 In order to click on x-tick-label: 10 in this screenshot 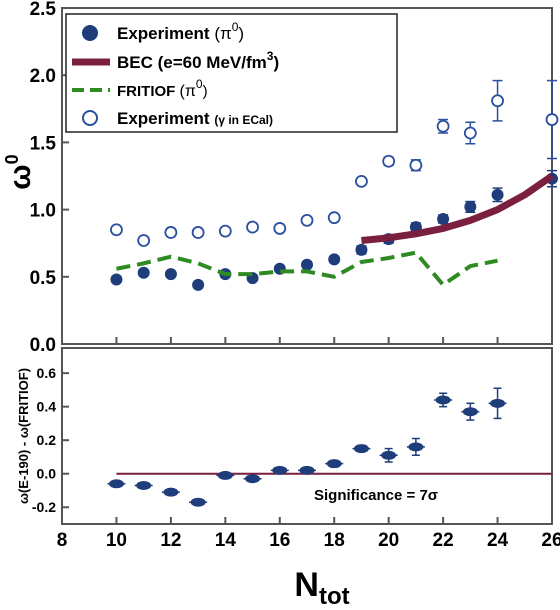, I will do `click(116, 540)`.